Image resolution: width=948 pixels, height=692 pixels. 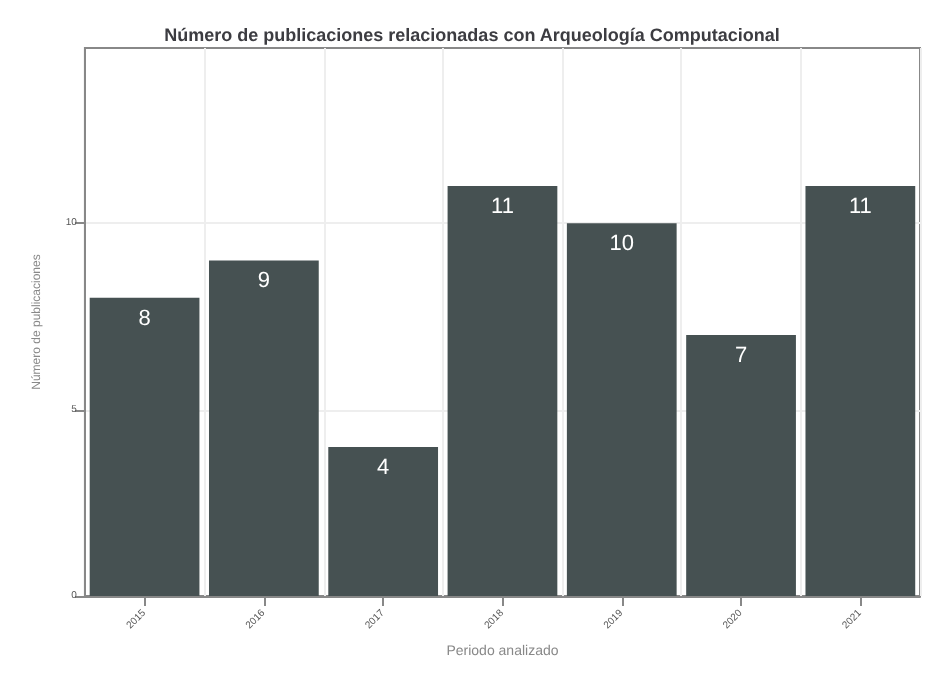 What do you see at coordinates (741, 356) in the screenshot?
I see `data-label: 7` at bounding box center [741, 356].